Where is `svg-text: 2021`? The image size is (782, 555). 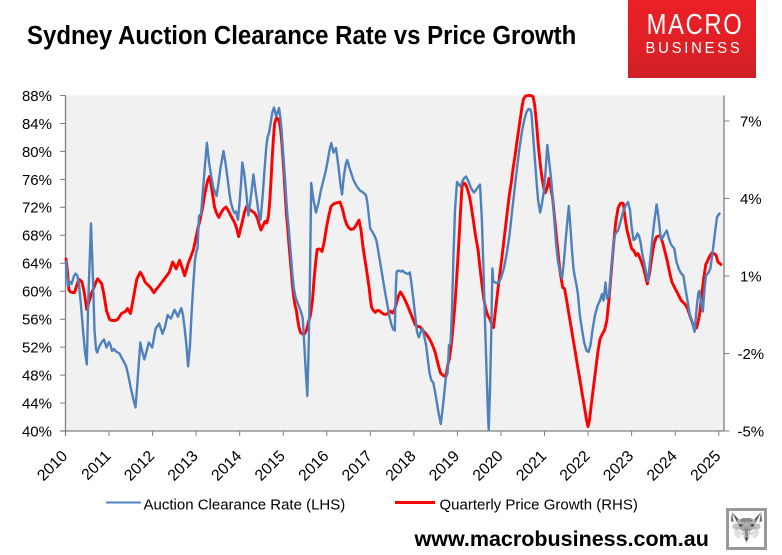
svg-text: 2021 is located at coordinates (531, 466).